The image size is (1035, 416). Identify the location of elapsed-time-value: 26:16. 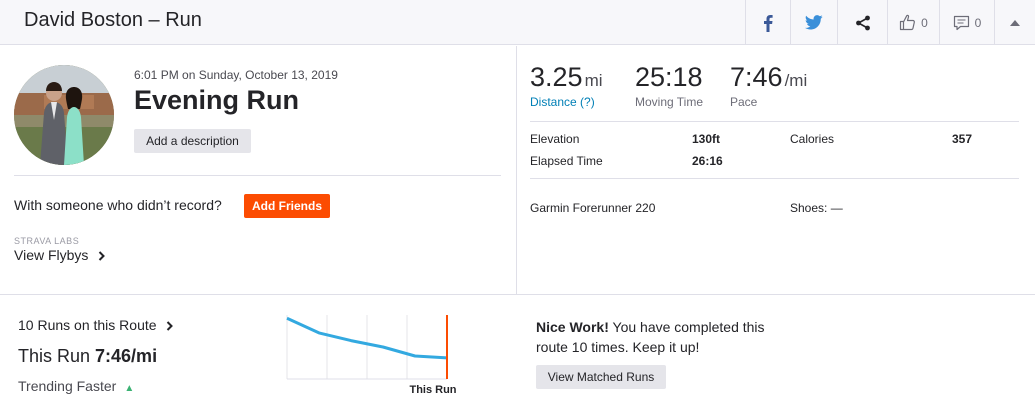
(707, 161).